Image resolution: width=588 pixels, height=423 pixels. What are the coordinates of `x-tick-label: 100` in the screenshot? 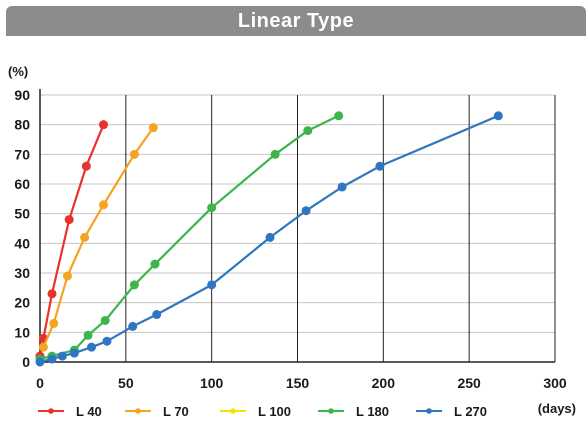 It's located at (212, 383).